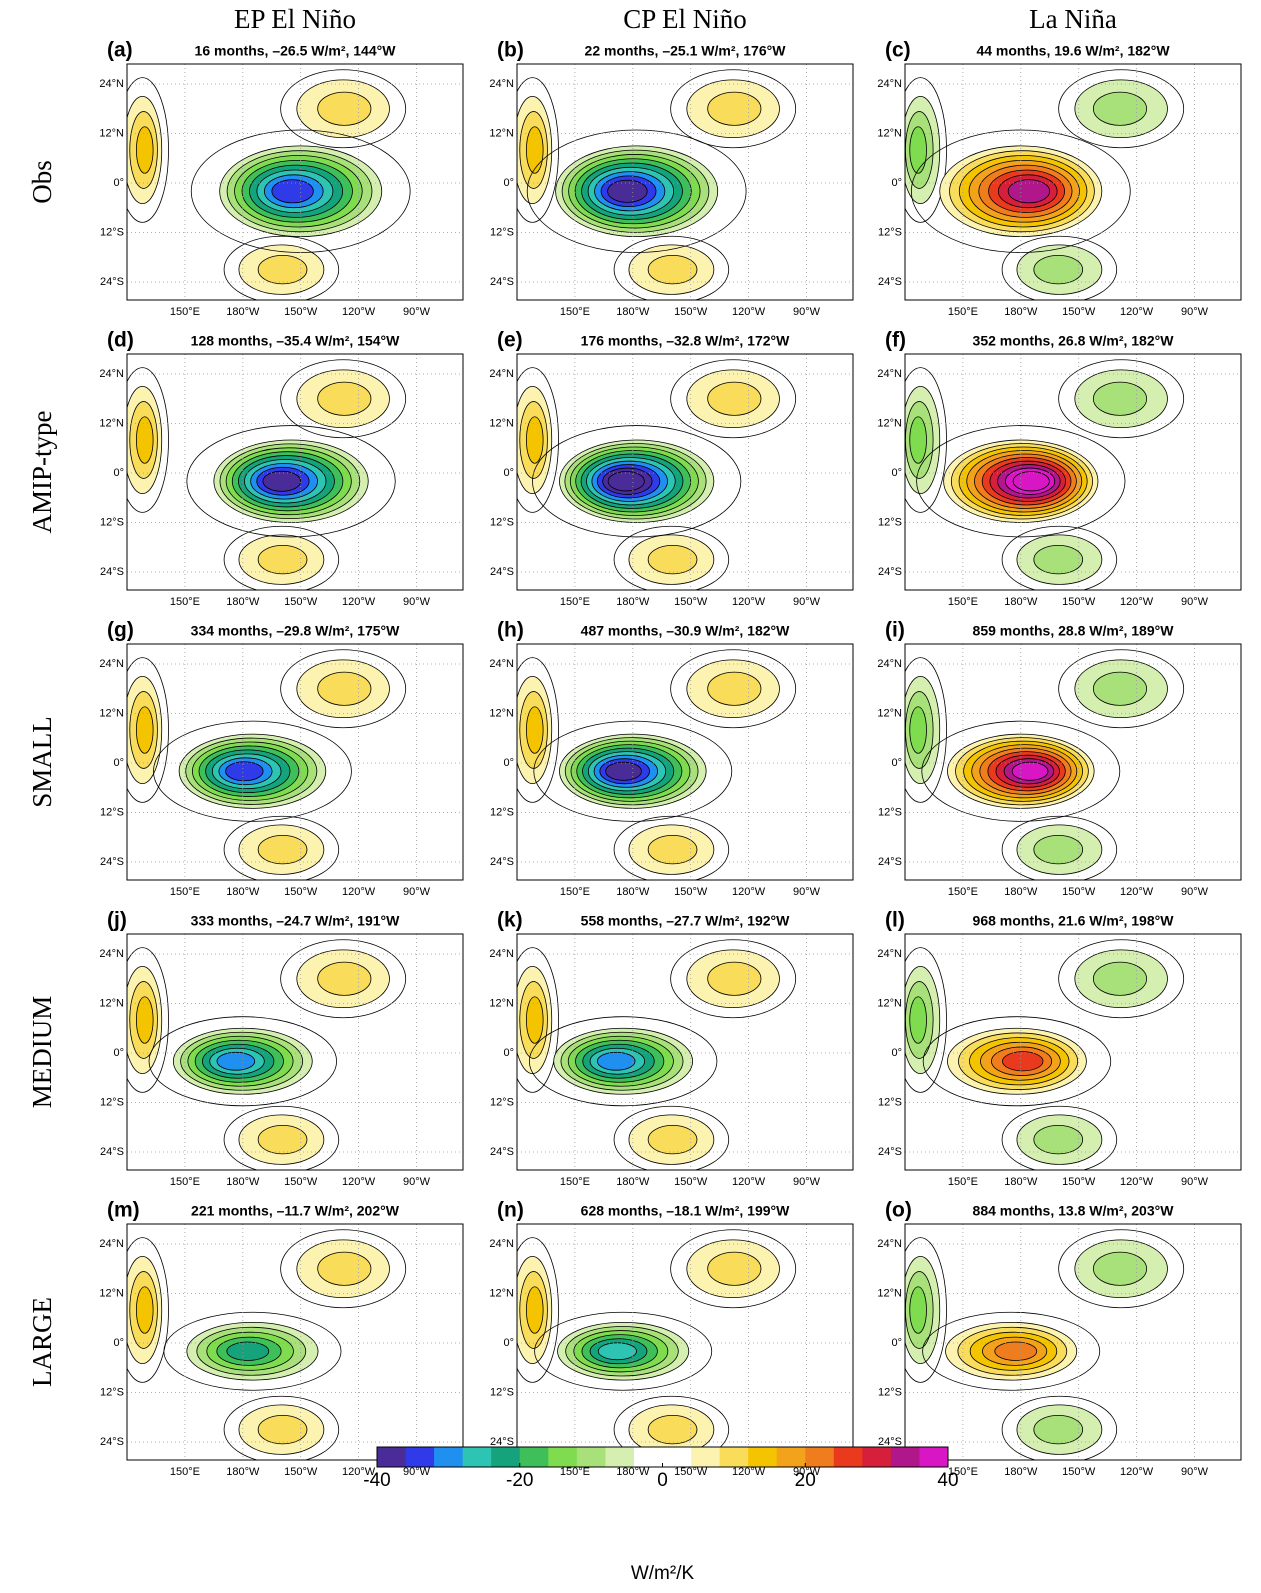  What do you see at coordinates (519, 1480) in the screenshot?
I see `colorbar-tick-label: -20` at bounding box center [519, 1480].